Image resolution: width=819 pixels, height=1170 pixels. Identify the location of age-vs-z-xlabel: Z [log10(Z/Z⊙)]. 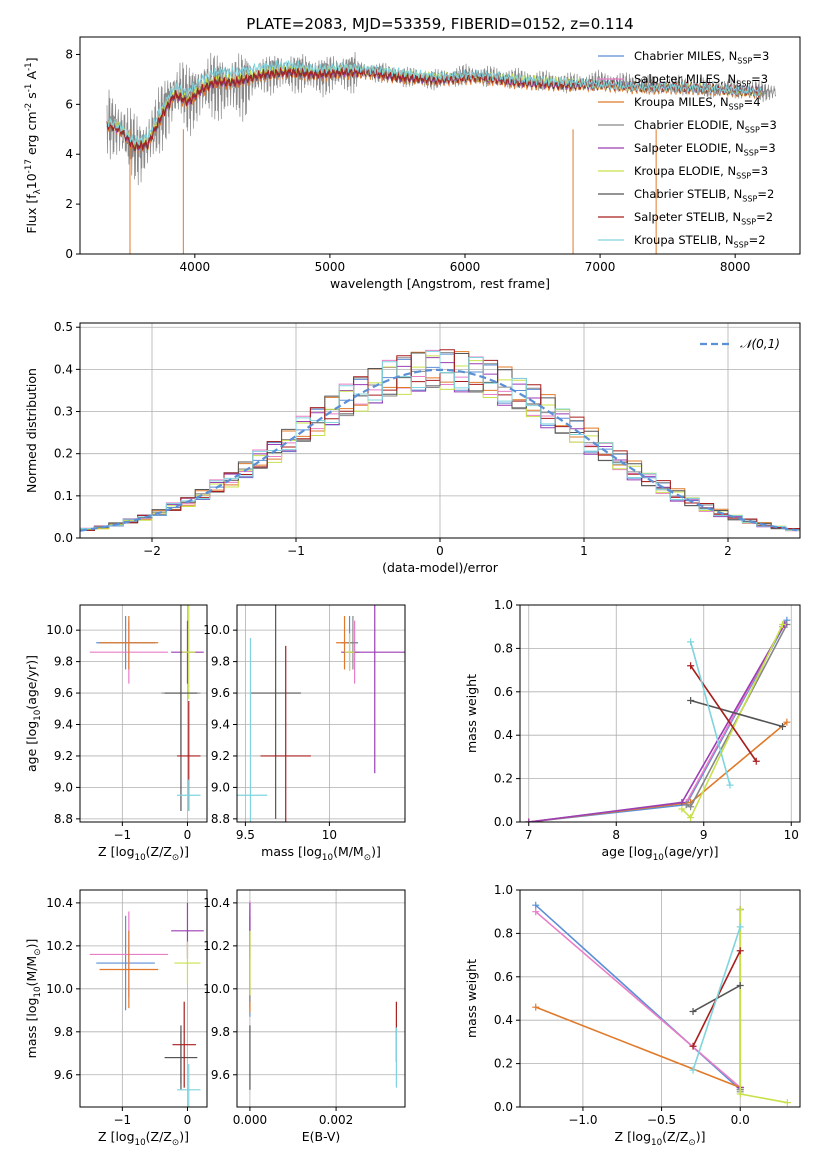
(143, 853).